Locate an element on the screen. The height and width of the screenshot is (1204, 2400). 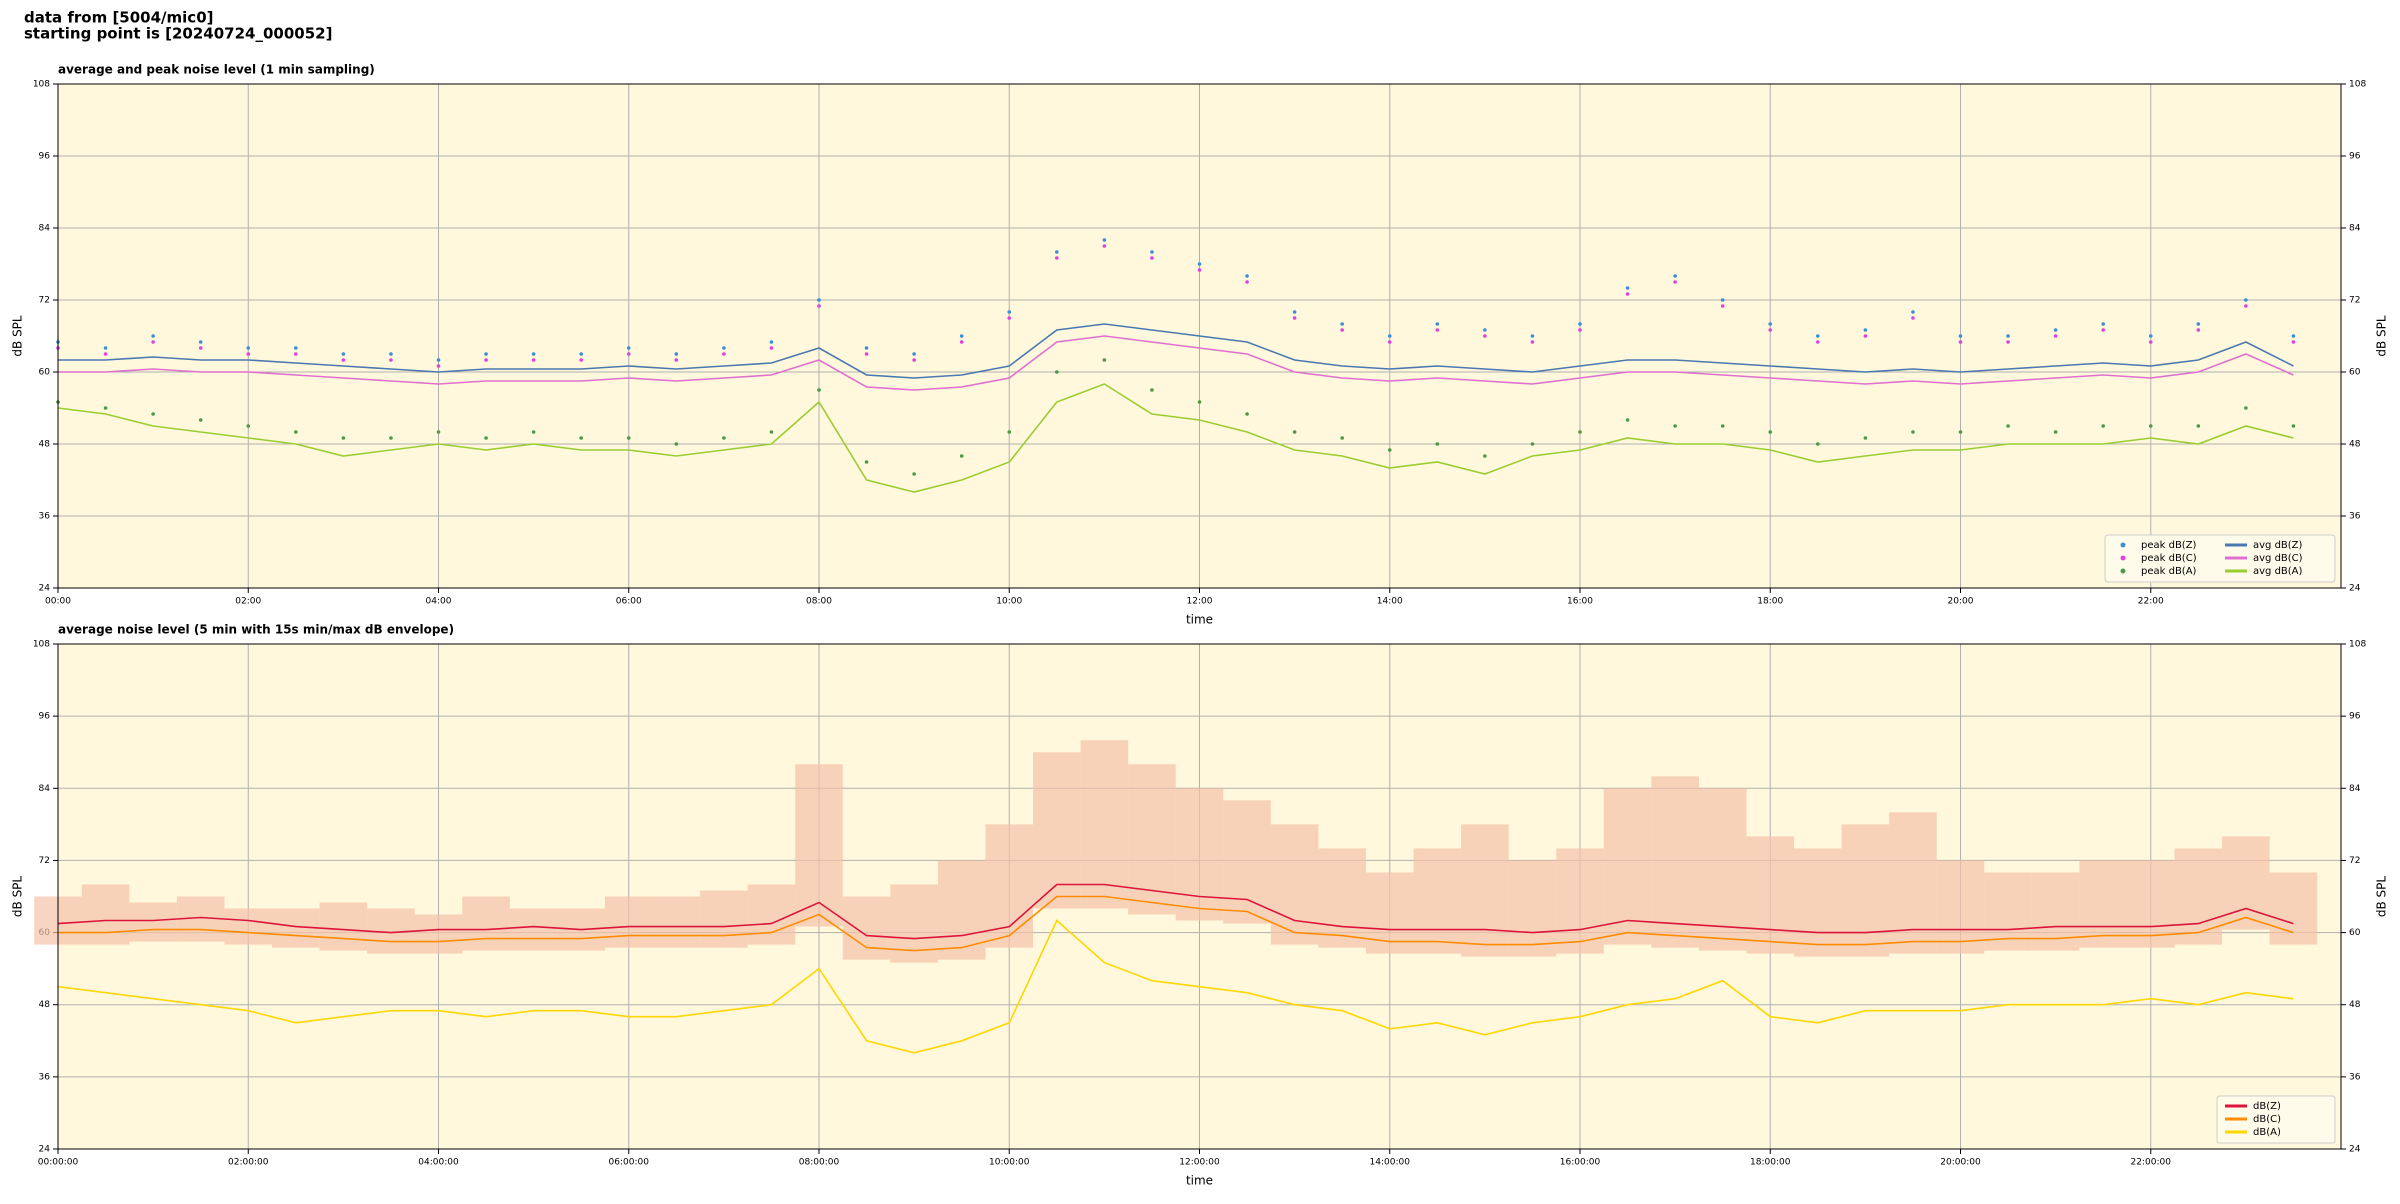
x-tick-label: 12:00 is located at coordinates (1200, 602).